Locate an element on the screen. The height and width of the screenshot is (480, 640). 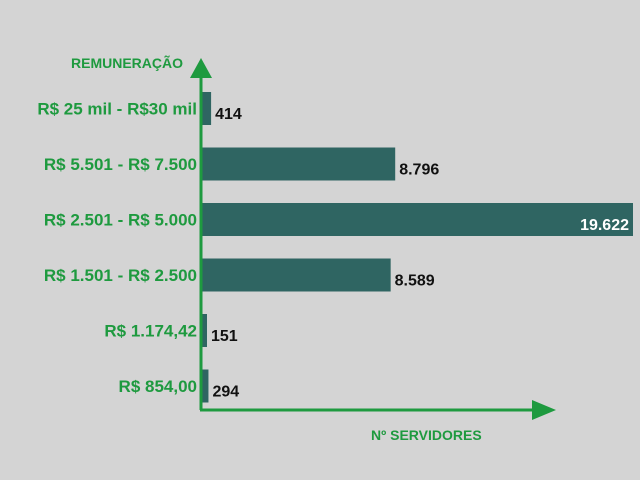
category-label-2: R$ 2.501 - R$ 5.000 is located at coordinates (120, 220).